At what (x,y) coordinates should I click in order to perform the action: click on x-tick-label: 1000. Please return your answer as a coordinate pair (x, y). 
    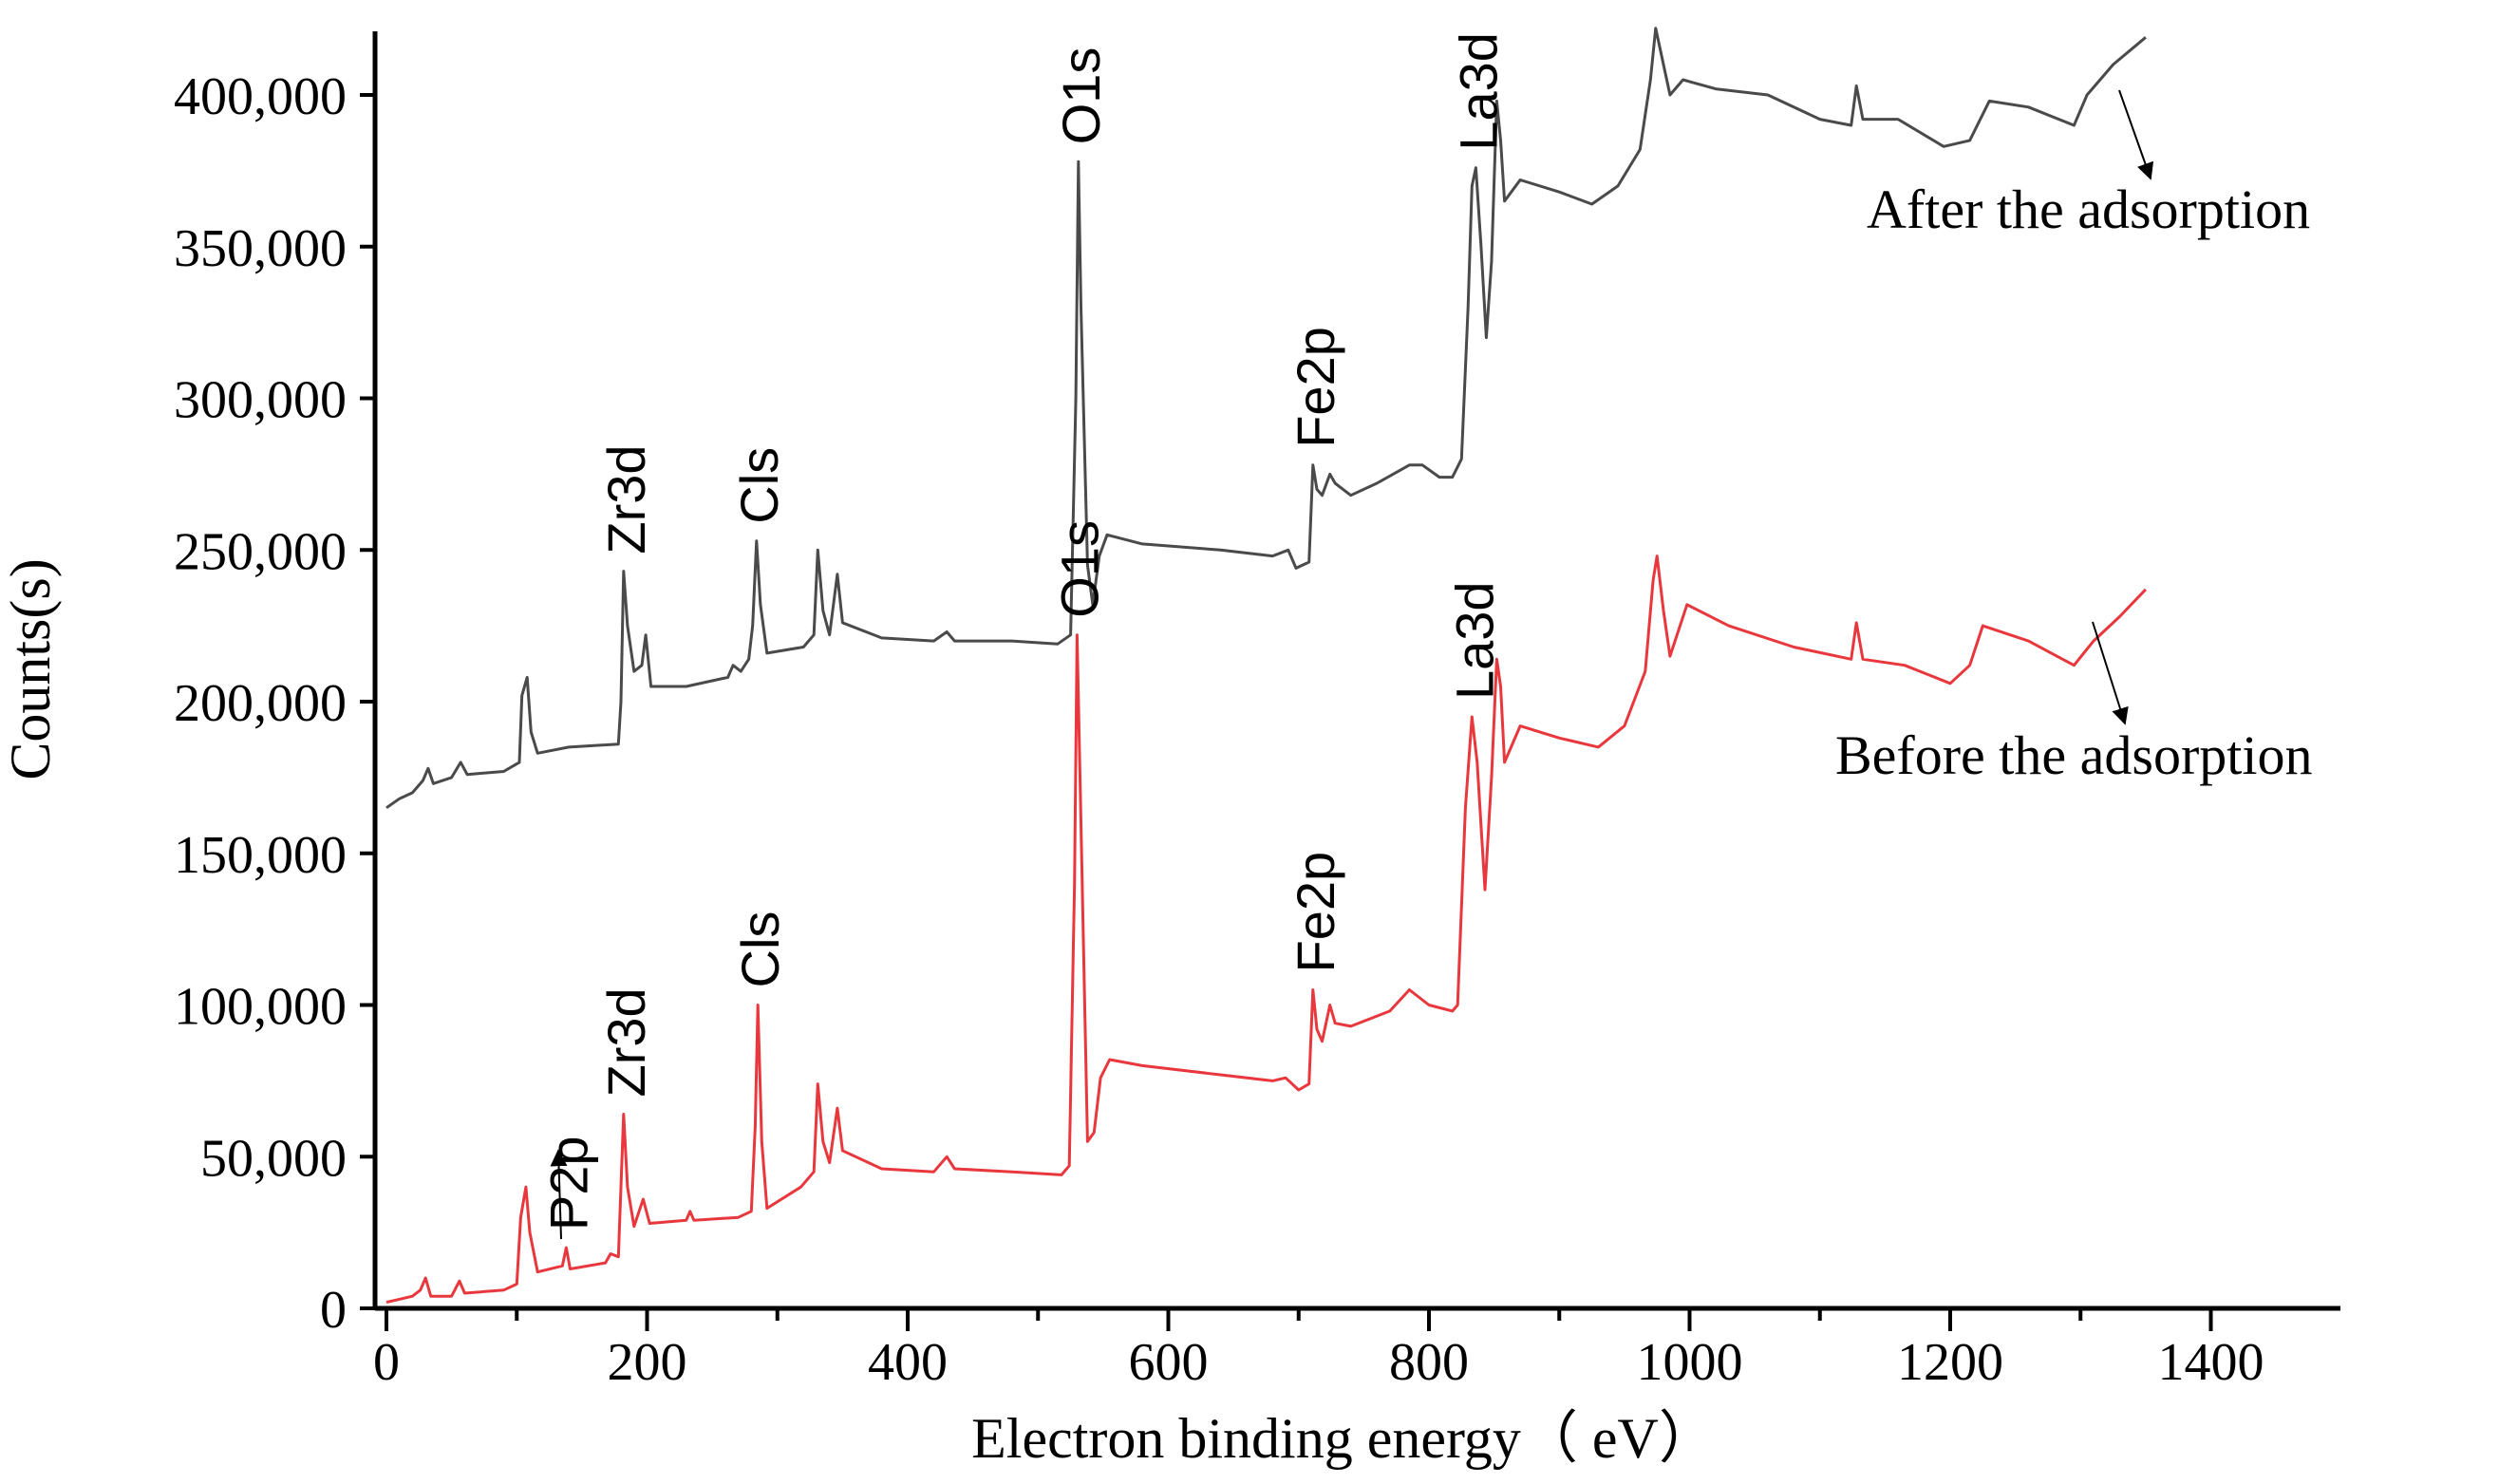
    Looking at the image, I should click on (1690, 1362).